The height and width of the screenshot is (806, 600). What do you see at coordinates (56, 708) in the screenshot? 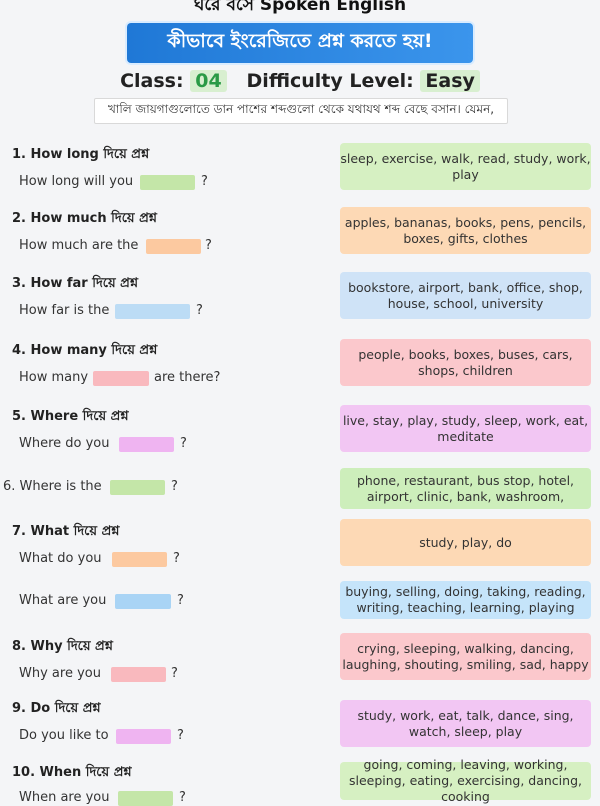
I see `question-title: 9. Do দিয়ে প্রশ্ন` at bounding box center [56, 708].